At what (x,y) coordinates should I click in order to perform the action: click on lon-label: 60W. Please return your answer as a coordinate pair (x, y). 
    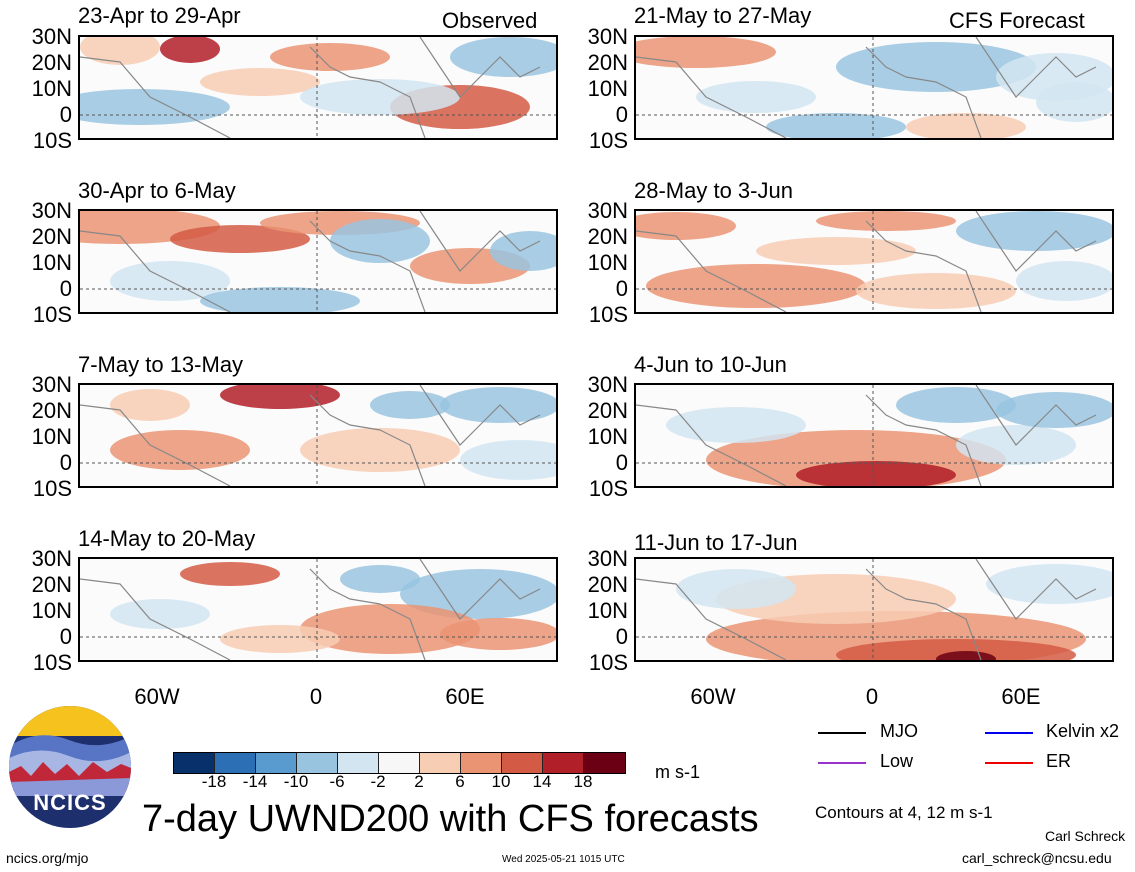
    Looking at the image, I should click on (157, 696).